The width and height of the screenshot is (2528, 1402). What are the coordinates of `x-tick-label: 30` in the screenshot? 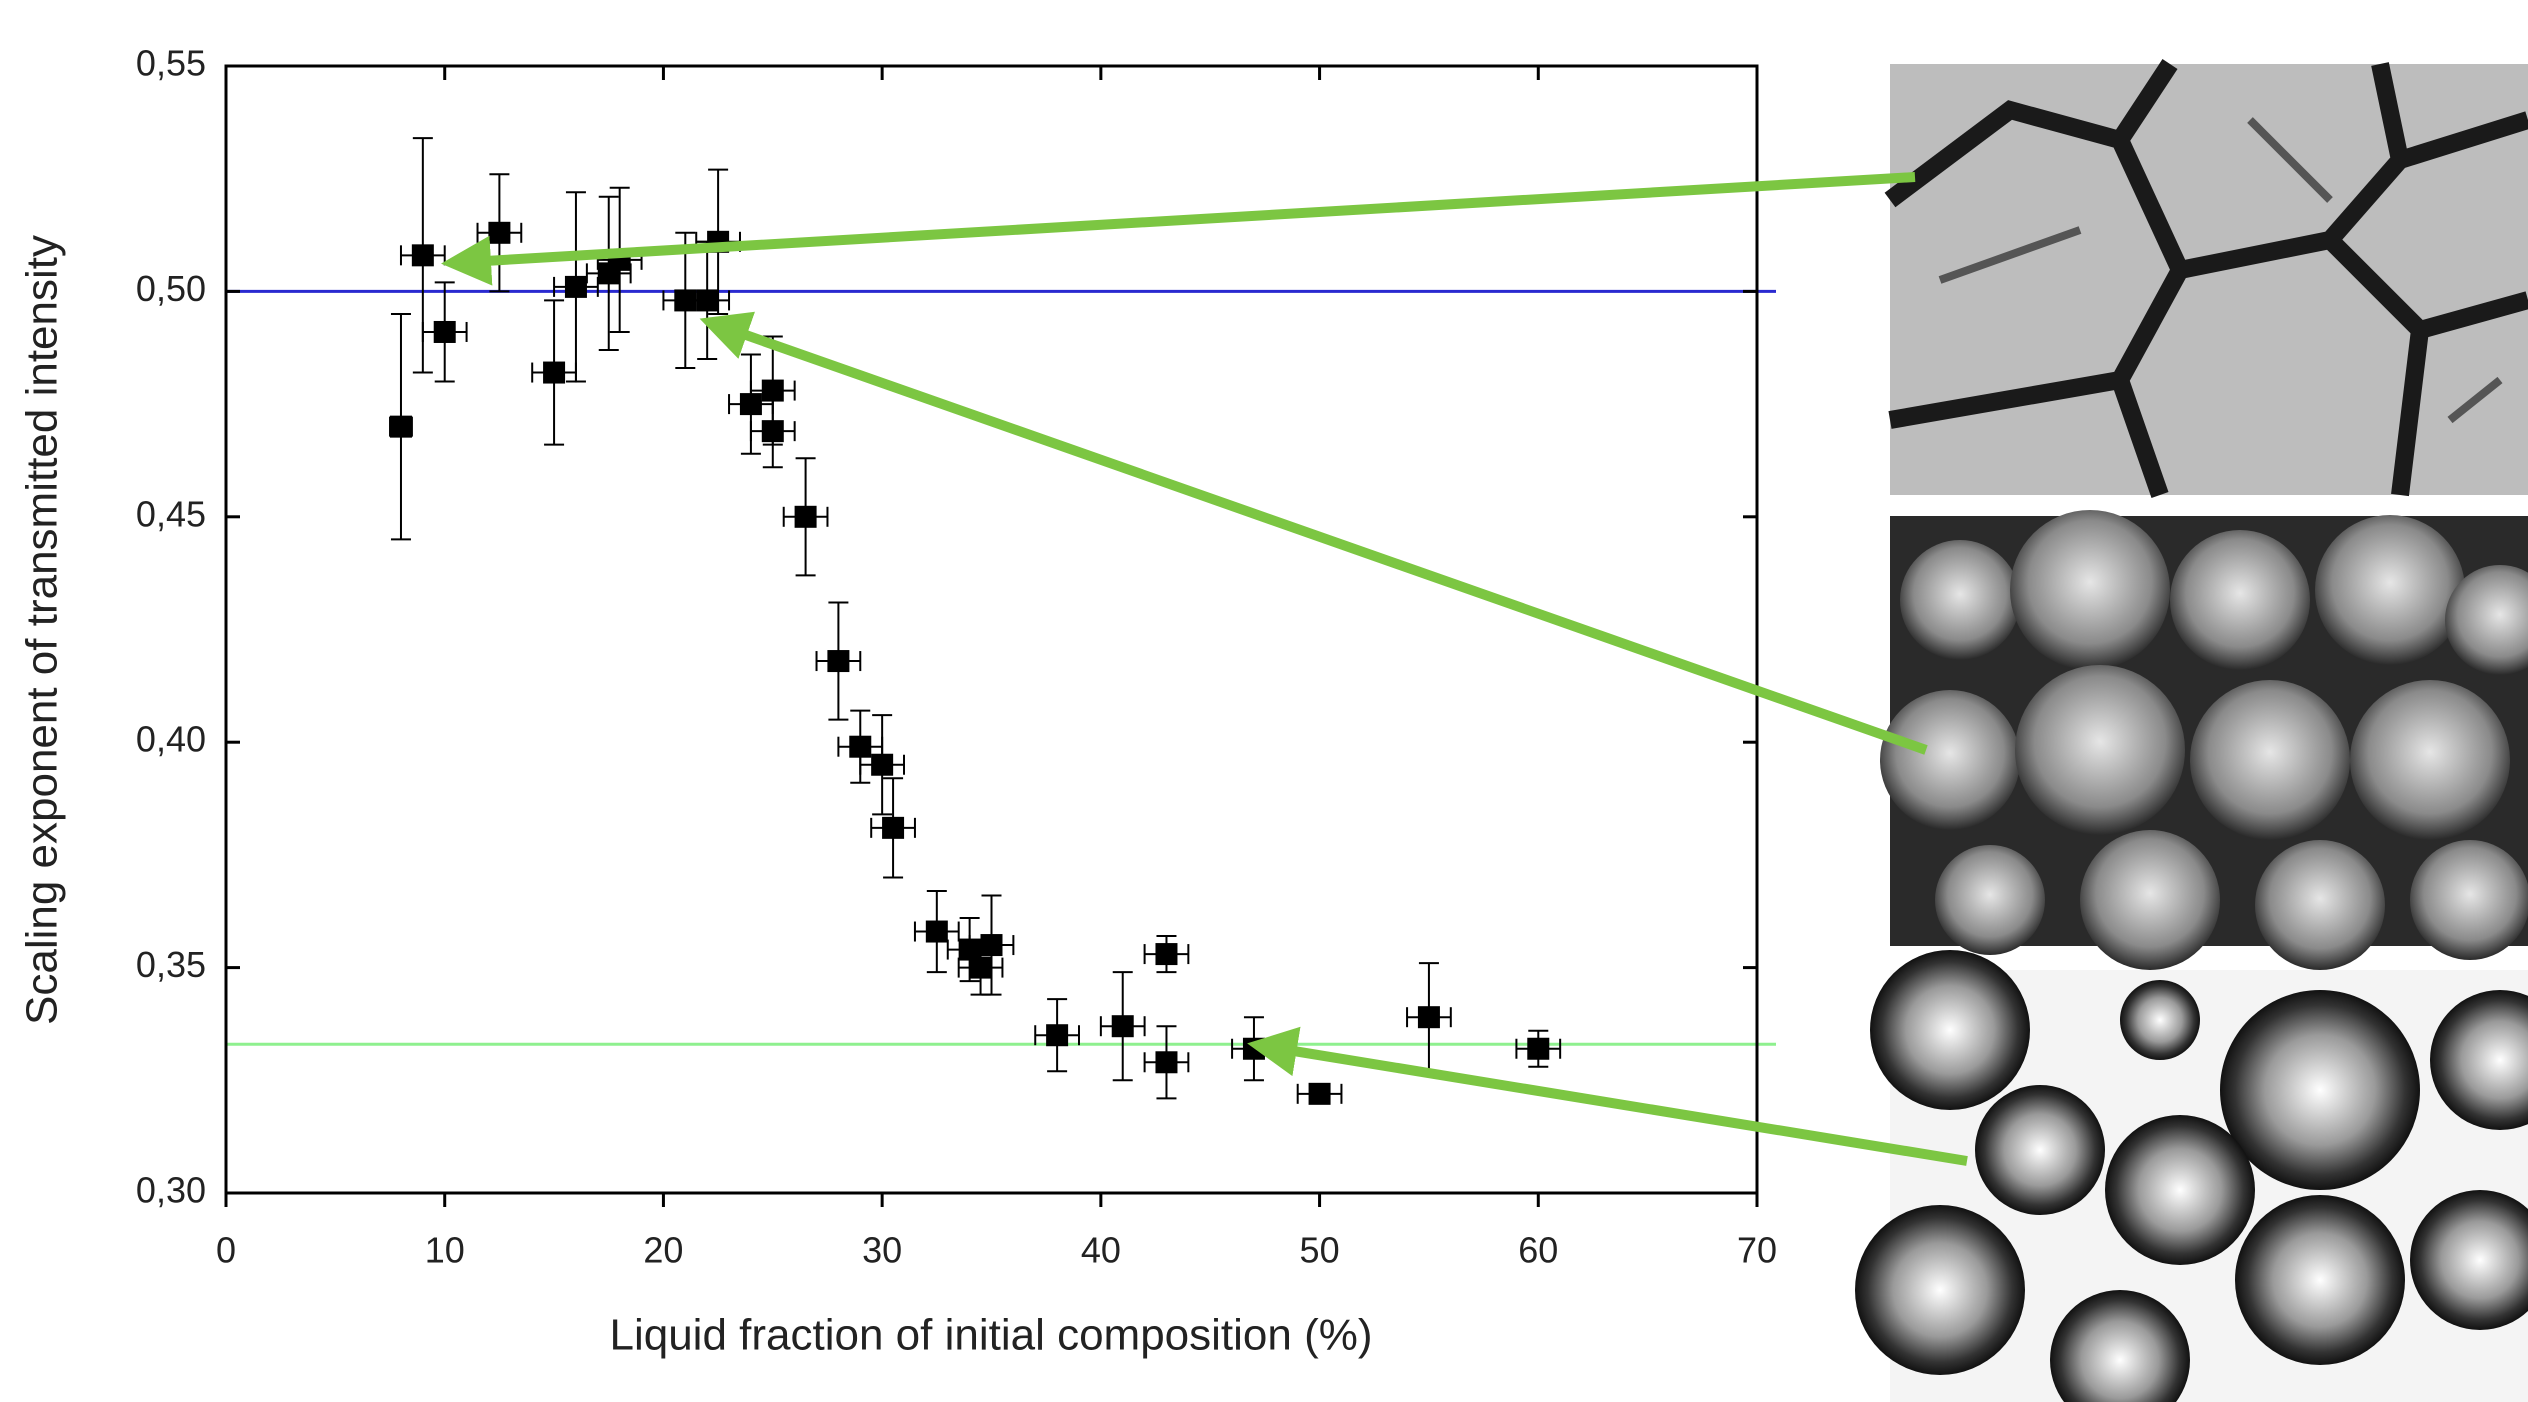 It's located at (882, 1250).